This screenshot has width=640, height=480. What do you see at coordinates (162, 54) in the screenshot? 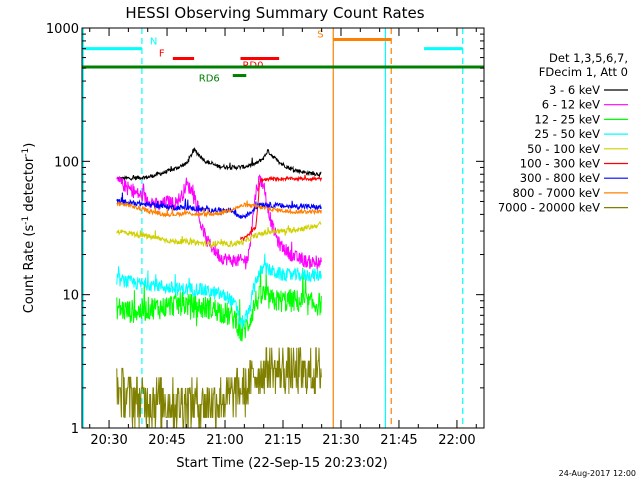
I see `event-label-f: F` at bounding box center [162, 54].